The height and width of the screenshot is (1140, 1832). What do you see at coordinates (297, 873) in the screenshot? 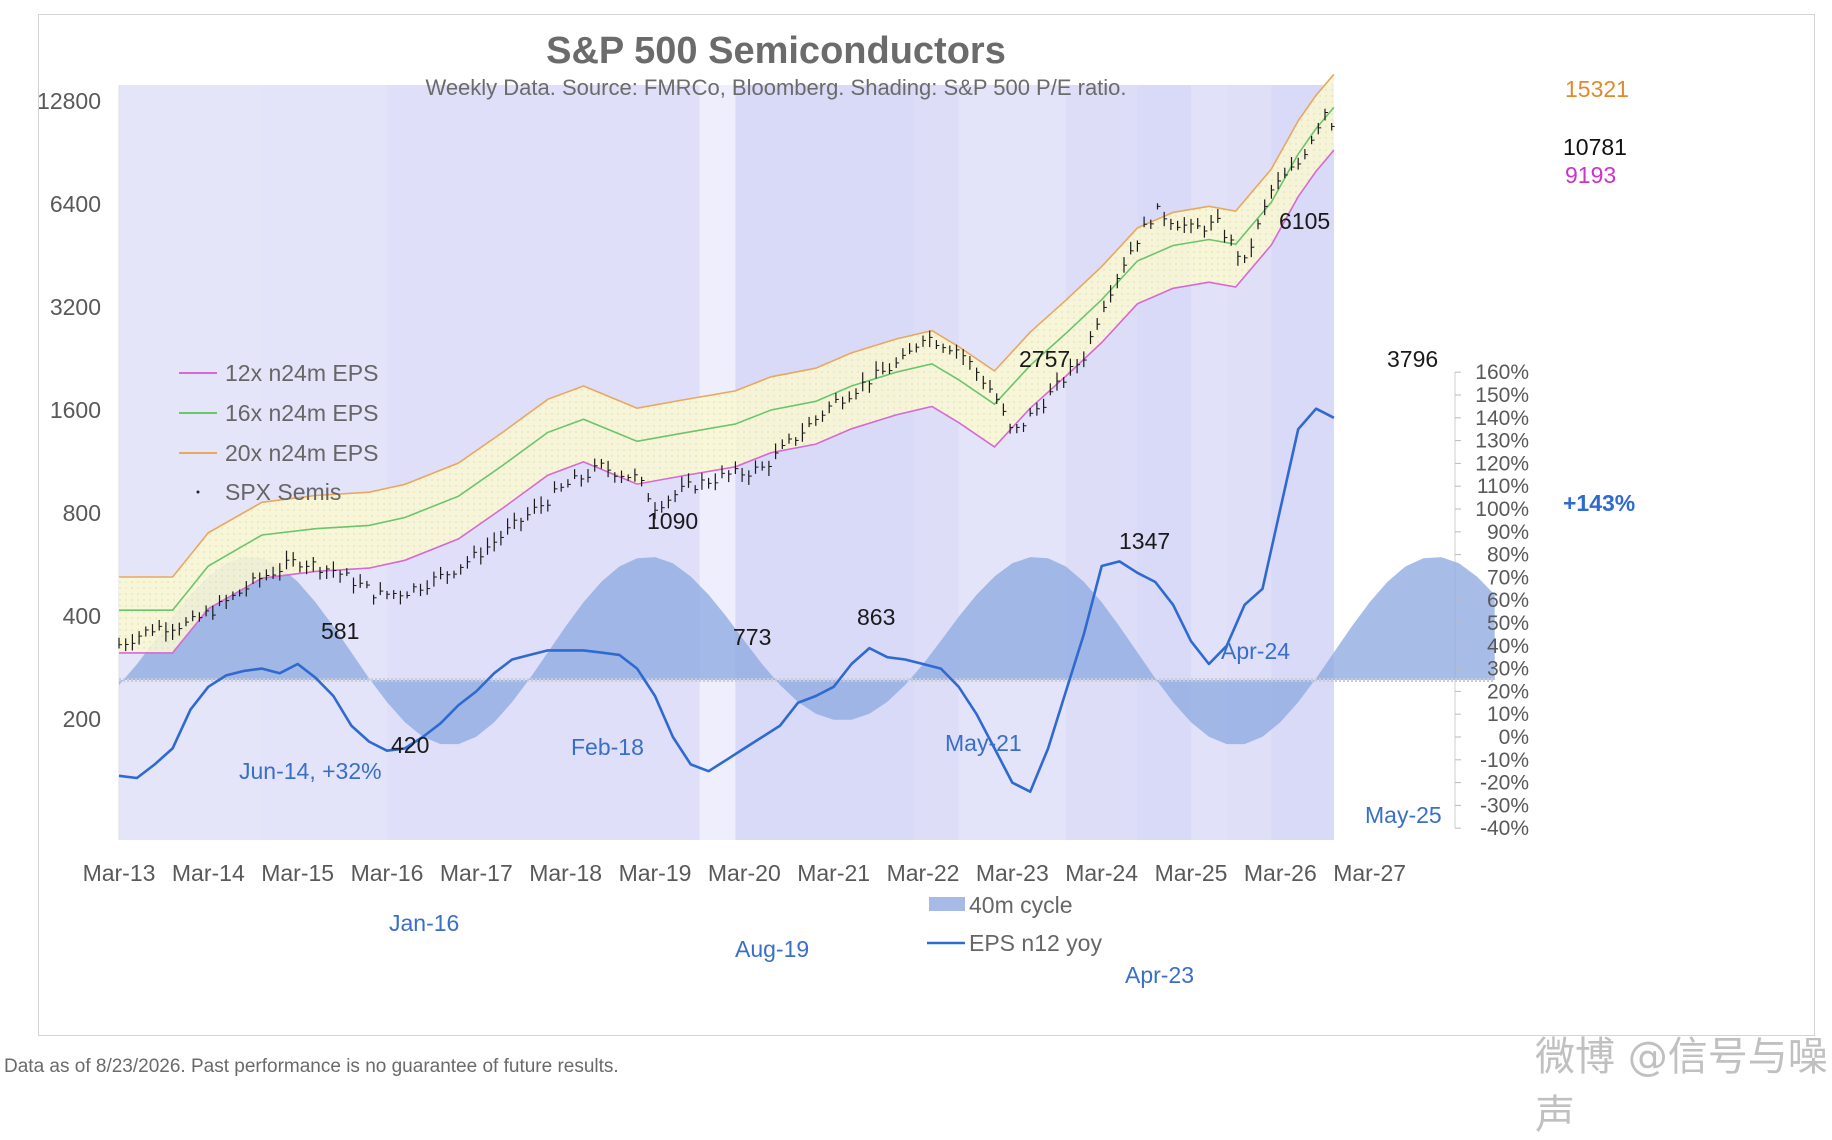
I see `x-tick-label: Mar-15` at bounding box center [297, 873].